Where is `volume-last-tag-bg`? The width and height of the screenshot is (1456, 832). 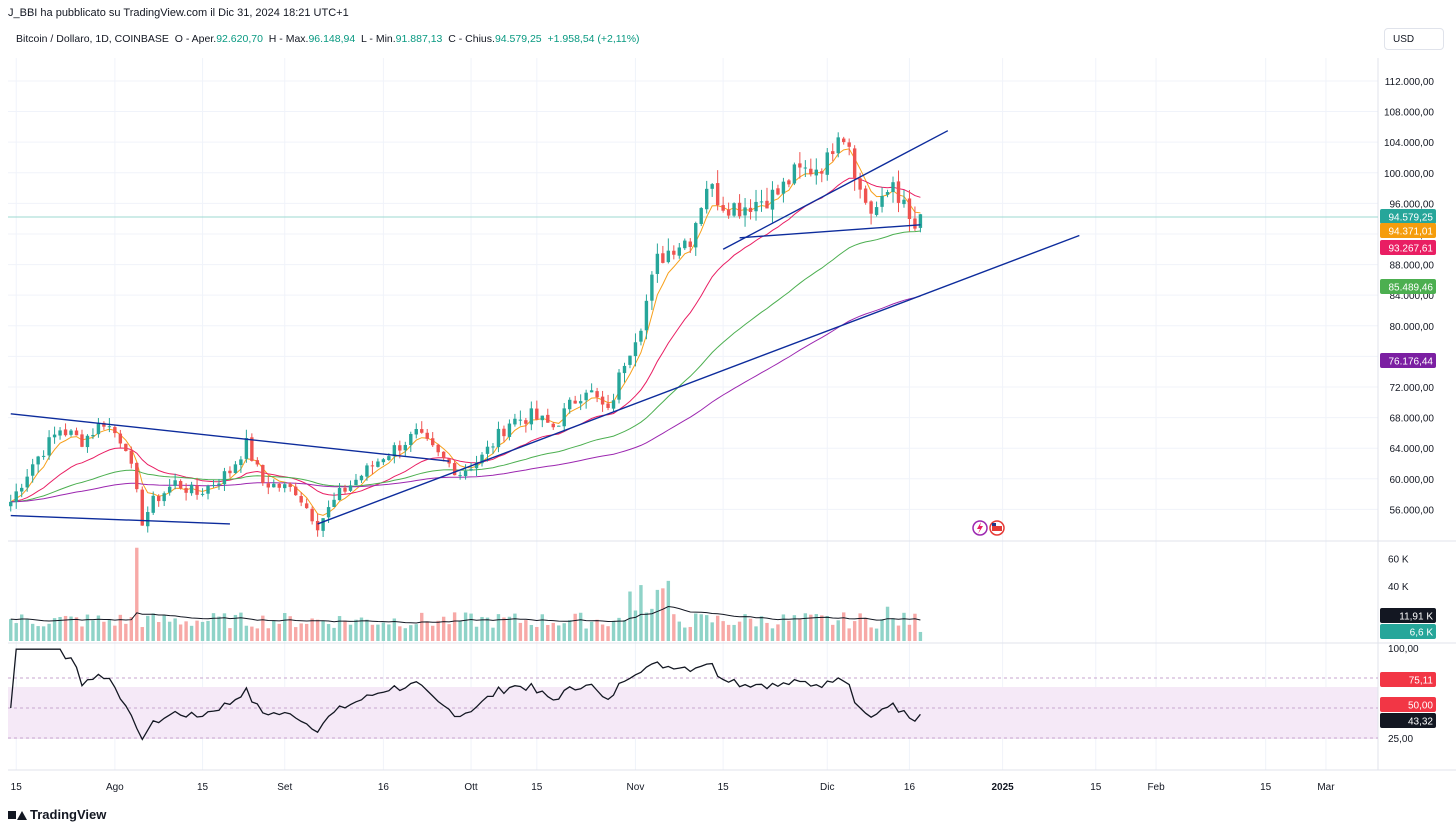 volume-last-tag-bg is located at coordinates (1408, 631).